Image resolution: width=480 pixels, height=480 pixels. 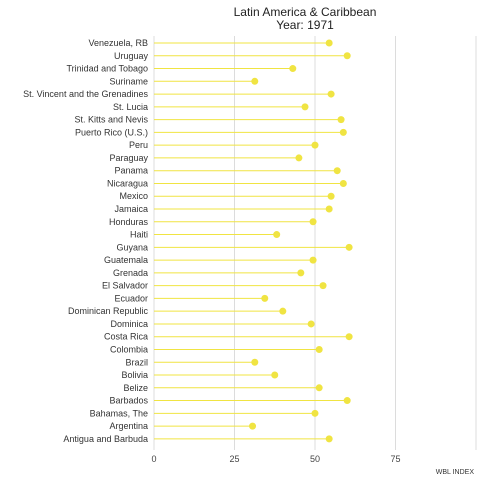 I want to click on category-label: Nicaragua, so click(x=127, y=183).